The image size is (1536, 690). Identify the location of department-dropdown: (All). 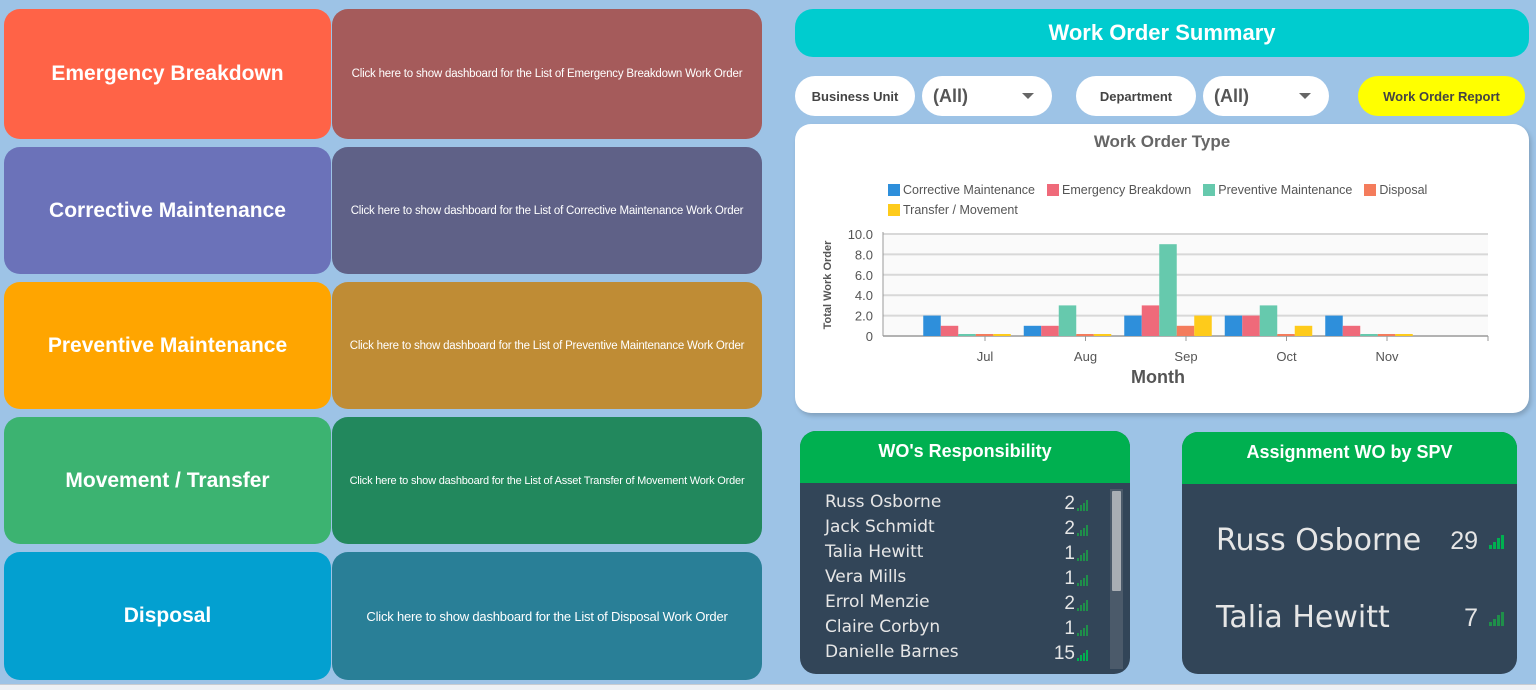
(1266, 96).